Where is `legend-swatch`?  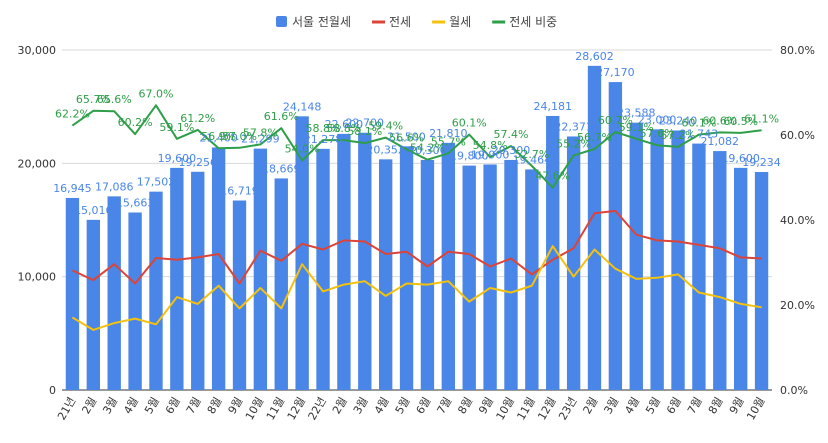
legend-swatch is located at coordinates (281, 21).